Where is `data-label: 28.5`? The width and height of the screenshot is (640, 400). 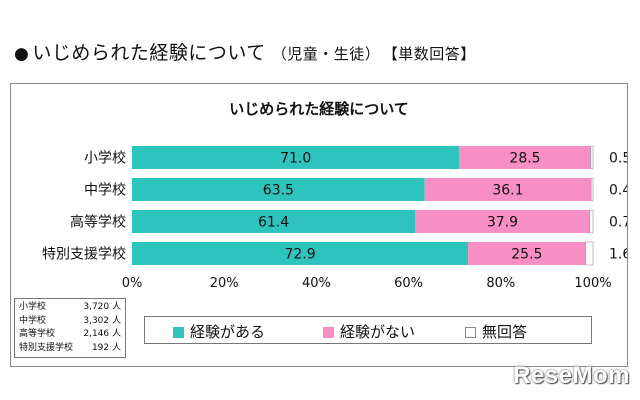 data-label: 28.5 is located at coordinates (524, 159).